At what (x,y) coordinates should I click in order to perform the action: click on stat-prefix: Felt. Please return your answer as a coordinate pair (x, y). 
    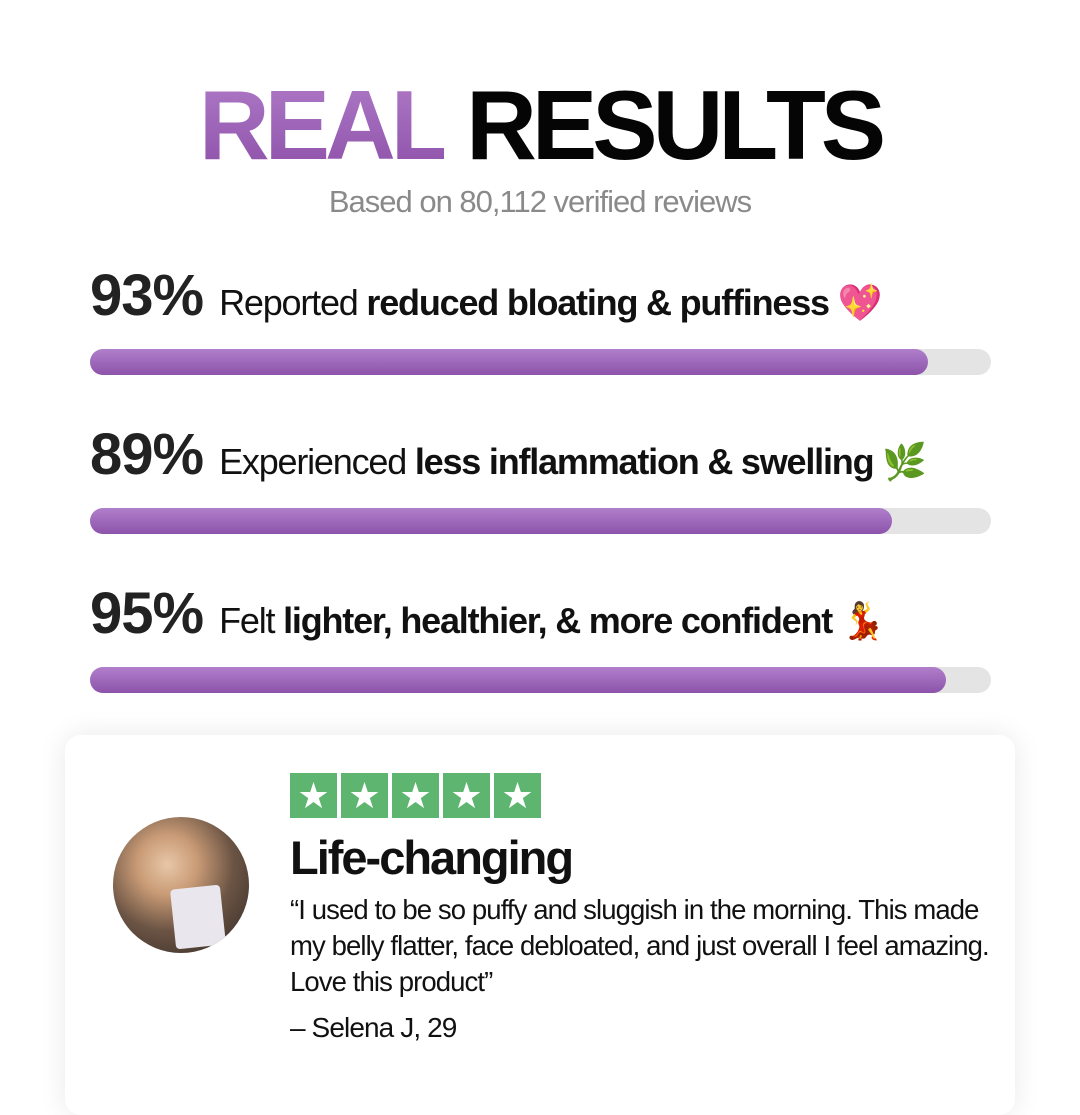
    Looking at the image, I should click on (247, 620).